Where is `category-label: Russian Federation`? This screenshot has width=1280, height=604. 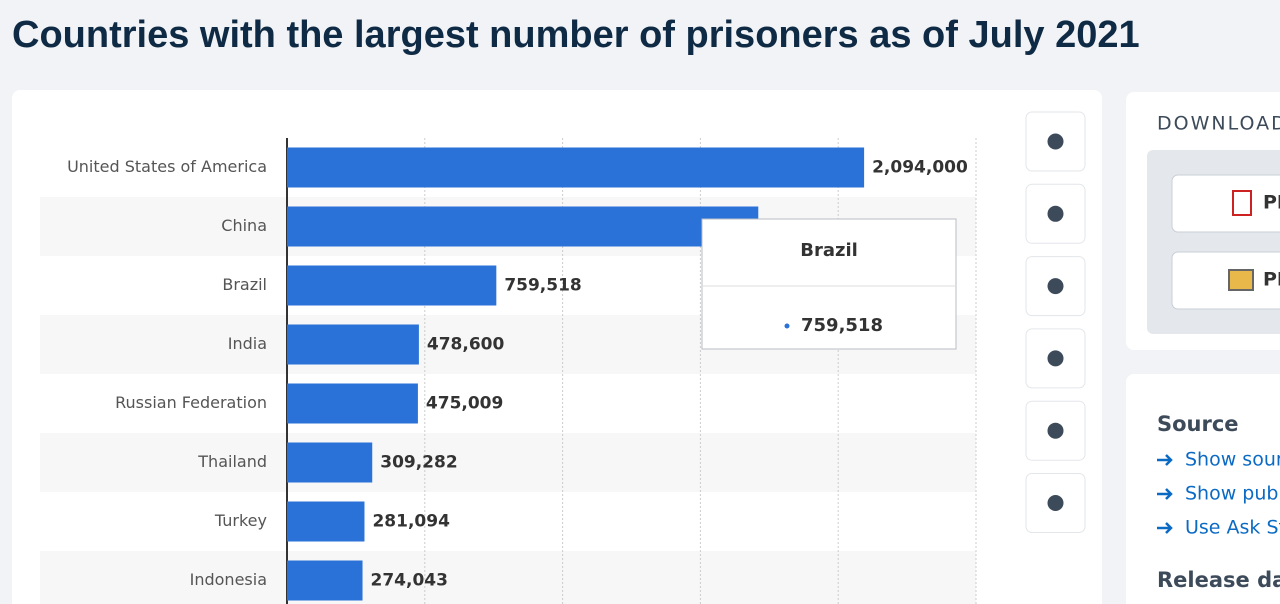
category-label: Russian Federation is located at coordinates (191, 402).